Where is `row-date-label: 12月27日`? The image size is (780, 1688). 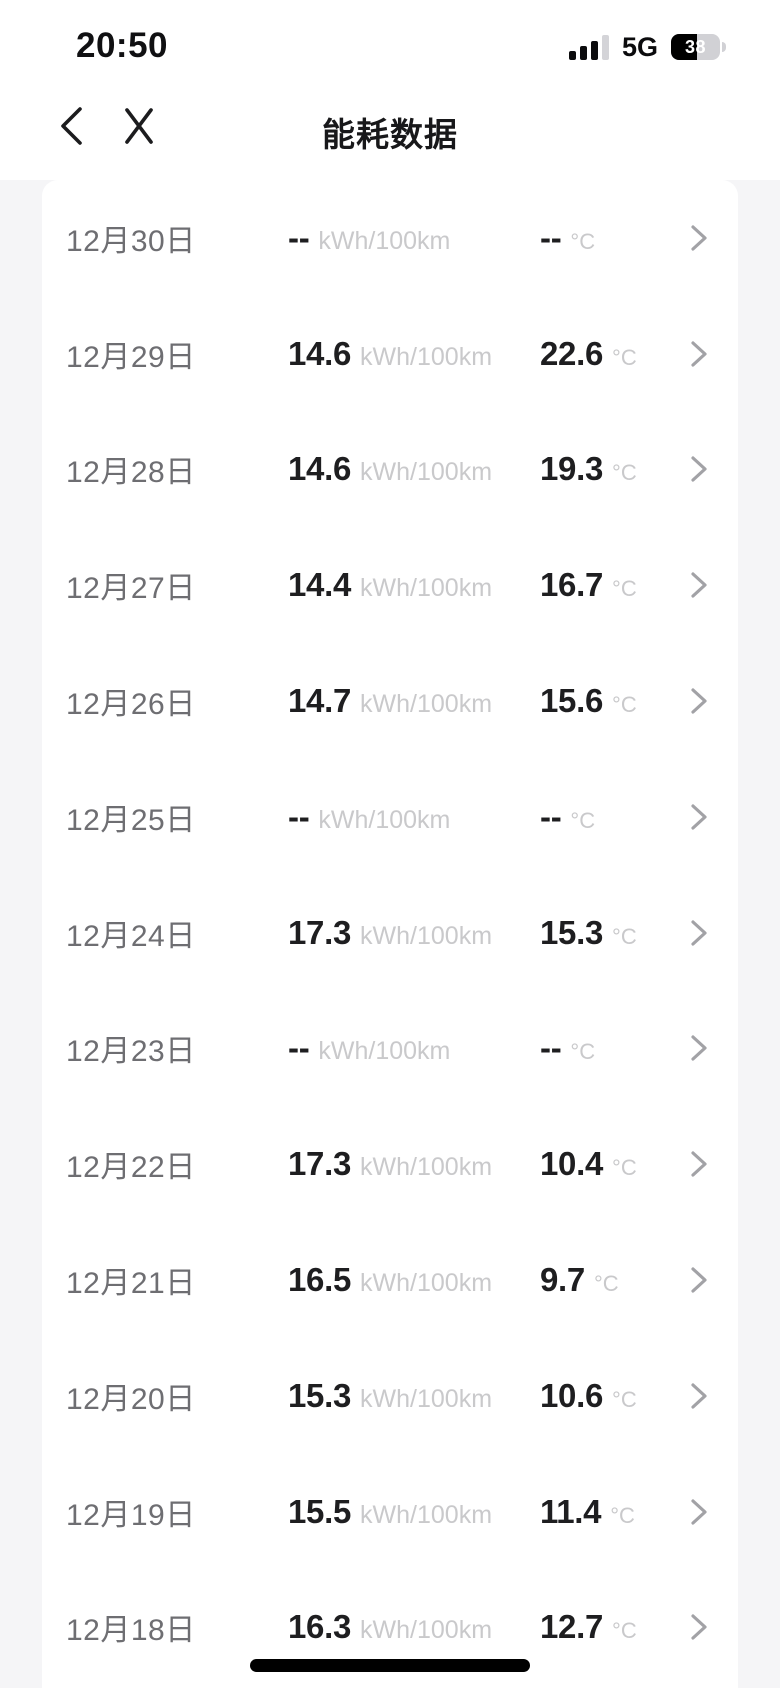 row-date-label: 12月27日 is located at coordinates (131, 589).